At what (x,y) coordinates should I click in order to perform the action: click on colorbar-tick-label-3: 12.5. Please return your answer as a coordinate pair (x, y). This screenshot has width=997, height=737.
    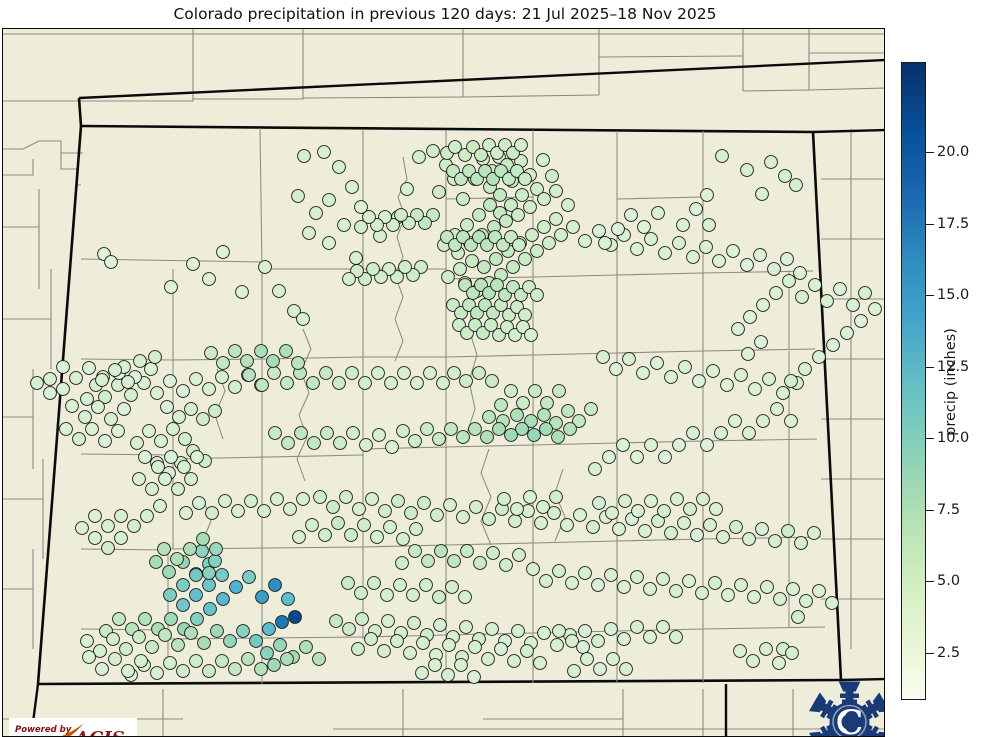
    Looking at the image, I should click on (953, 367).